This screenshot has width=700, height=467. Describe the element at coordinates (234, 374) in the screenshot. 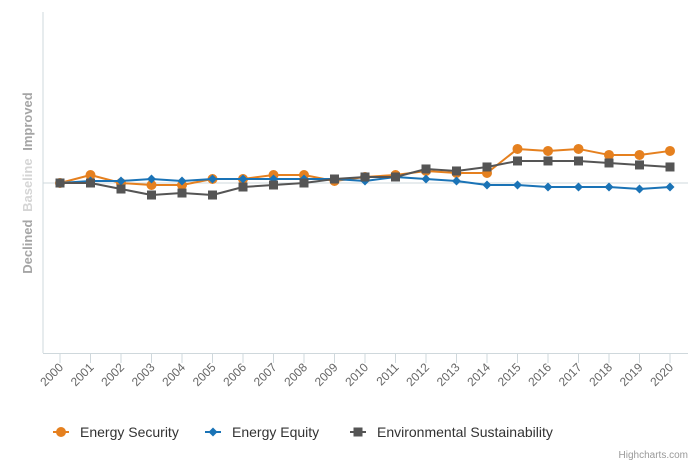

I see `x-tick-label-2006: 2006` at that location.